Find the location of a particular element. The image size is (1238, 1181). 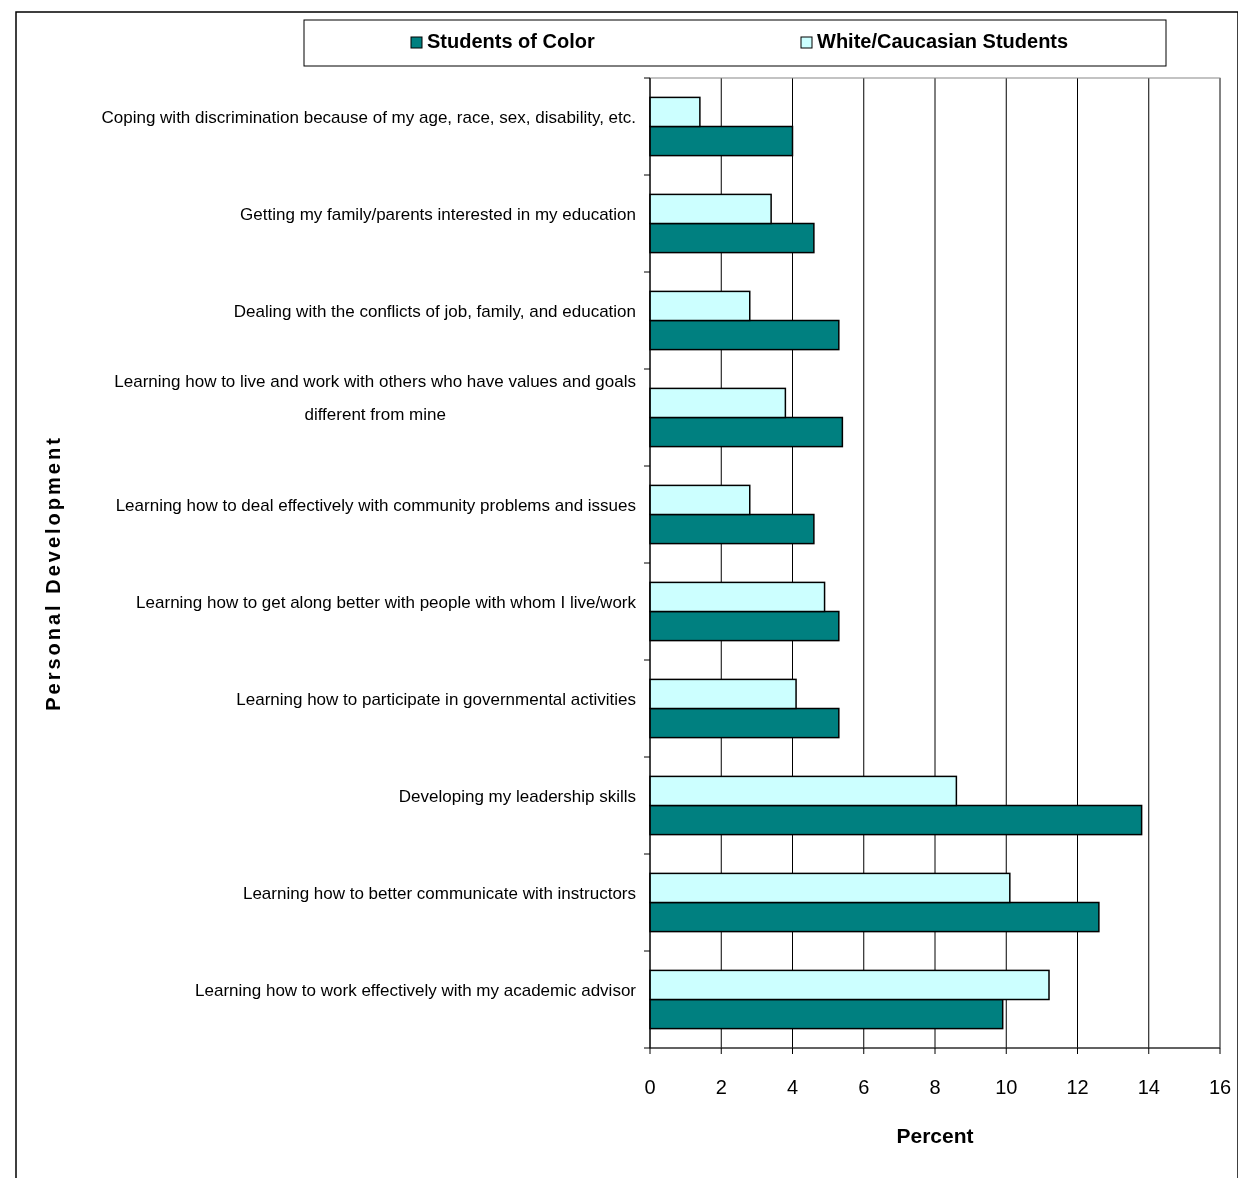

y-tick-label: Developing my leadership skills is located at coordinates (517, 796).